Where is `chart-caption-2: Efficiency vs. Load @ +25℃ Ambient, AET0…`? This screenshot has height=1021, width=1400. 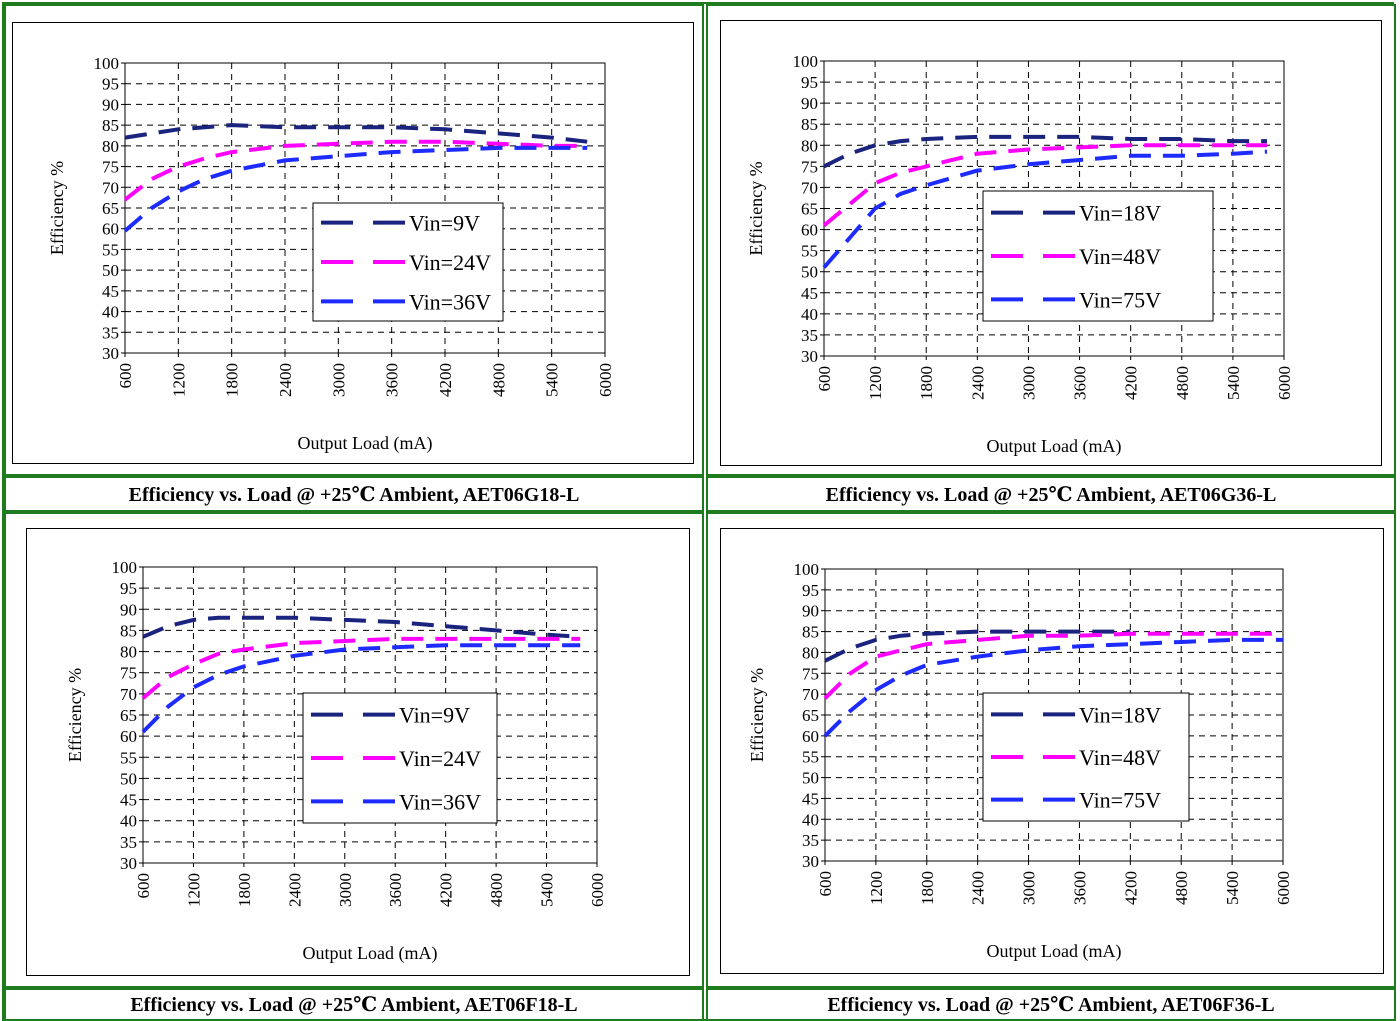
chart-caption-2: Efficiency vs. Load @ +25℃ Ambient, AET0… is located at coordinates (1051, 494).